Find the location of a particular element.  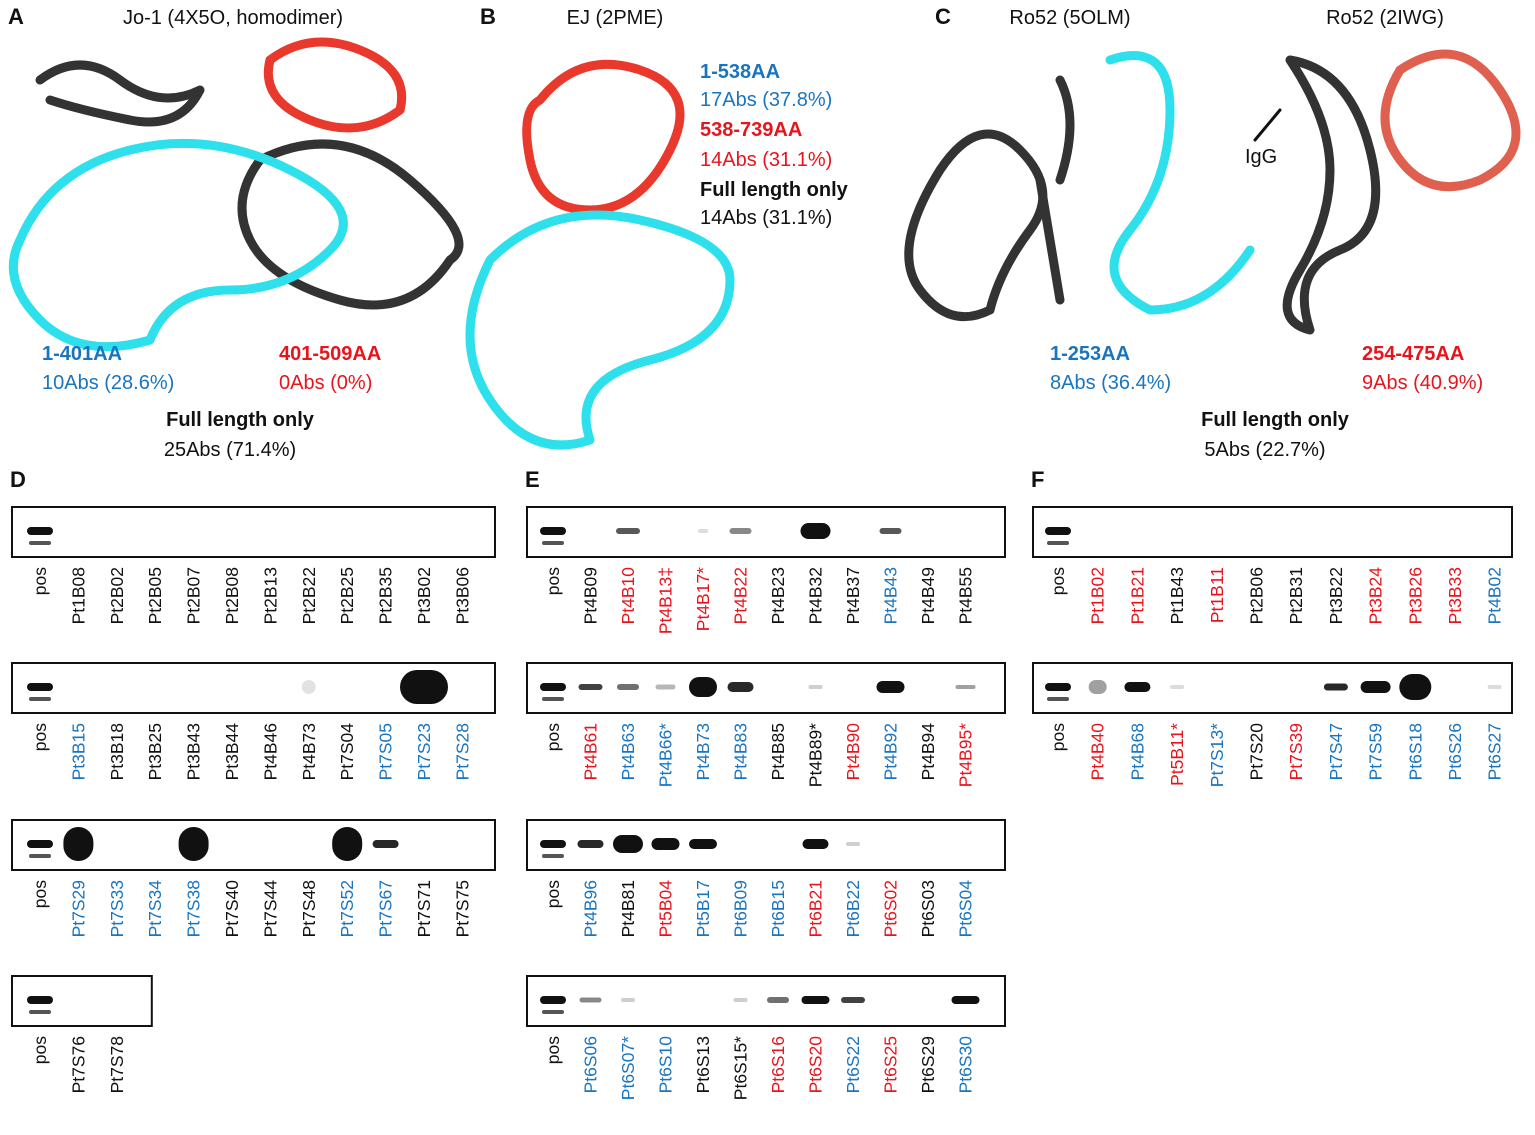

region-label: 538-739AA is located at coordinates (751, 130).